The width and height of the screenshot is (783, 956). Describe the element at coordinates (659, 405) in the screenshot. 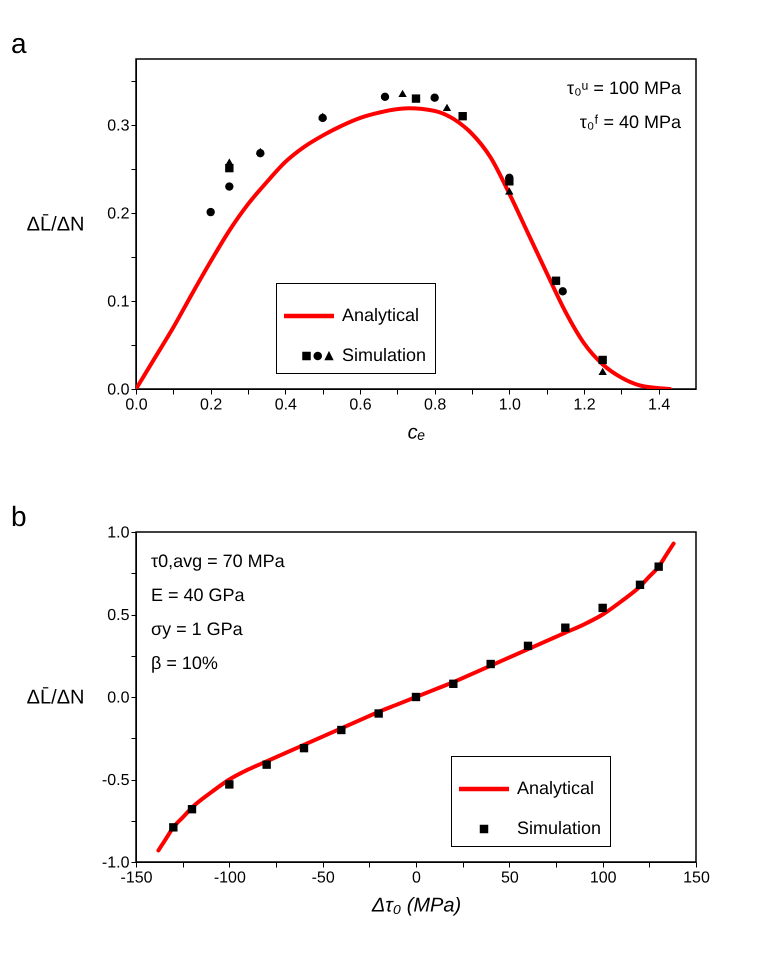

I see `x-tick-label: 1.4` at that location.